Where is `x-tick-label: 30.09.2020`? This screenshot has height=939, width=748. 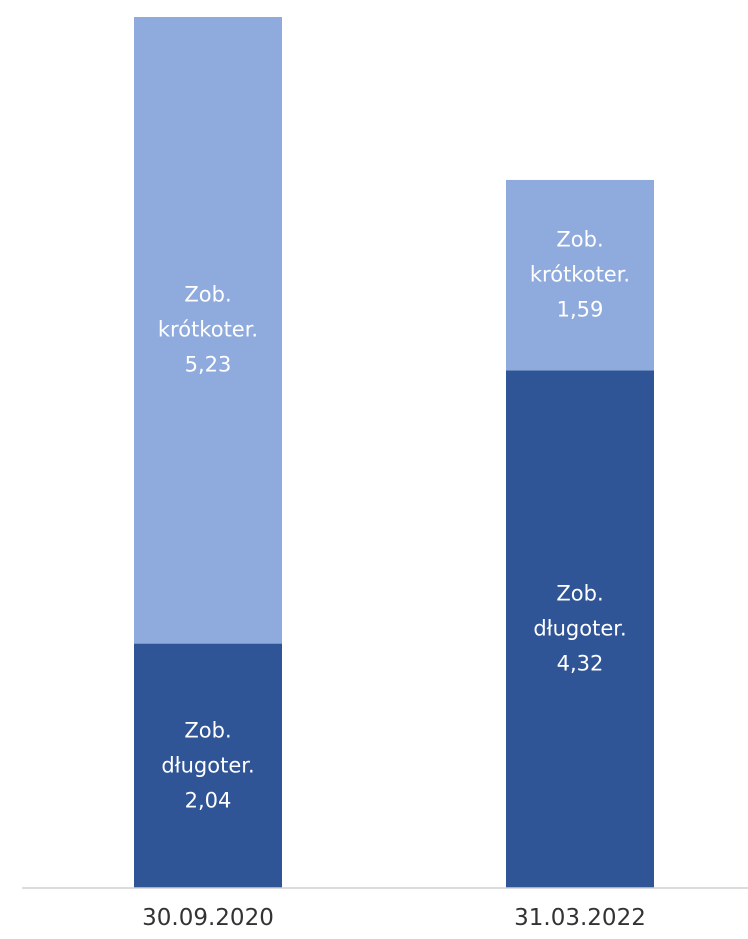
x-tick-label: 30.09.2020 is located at coordinates (208, 918).